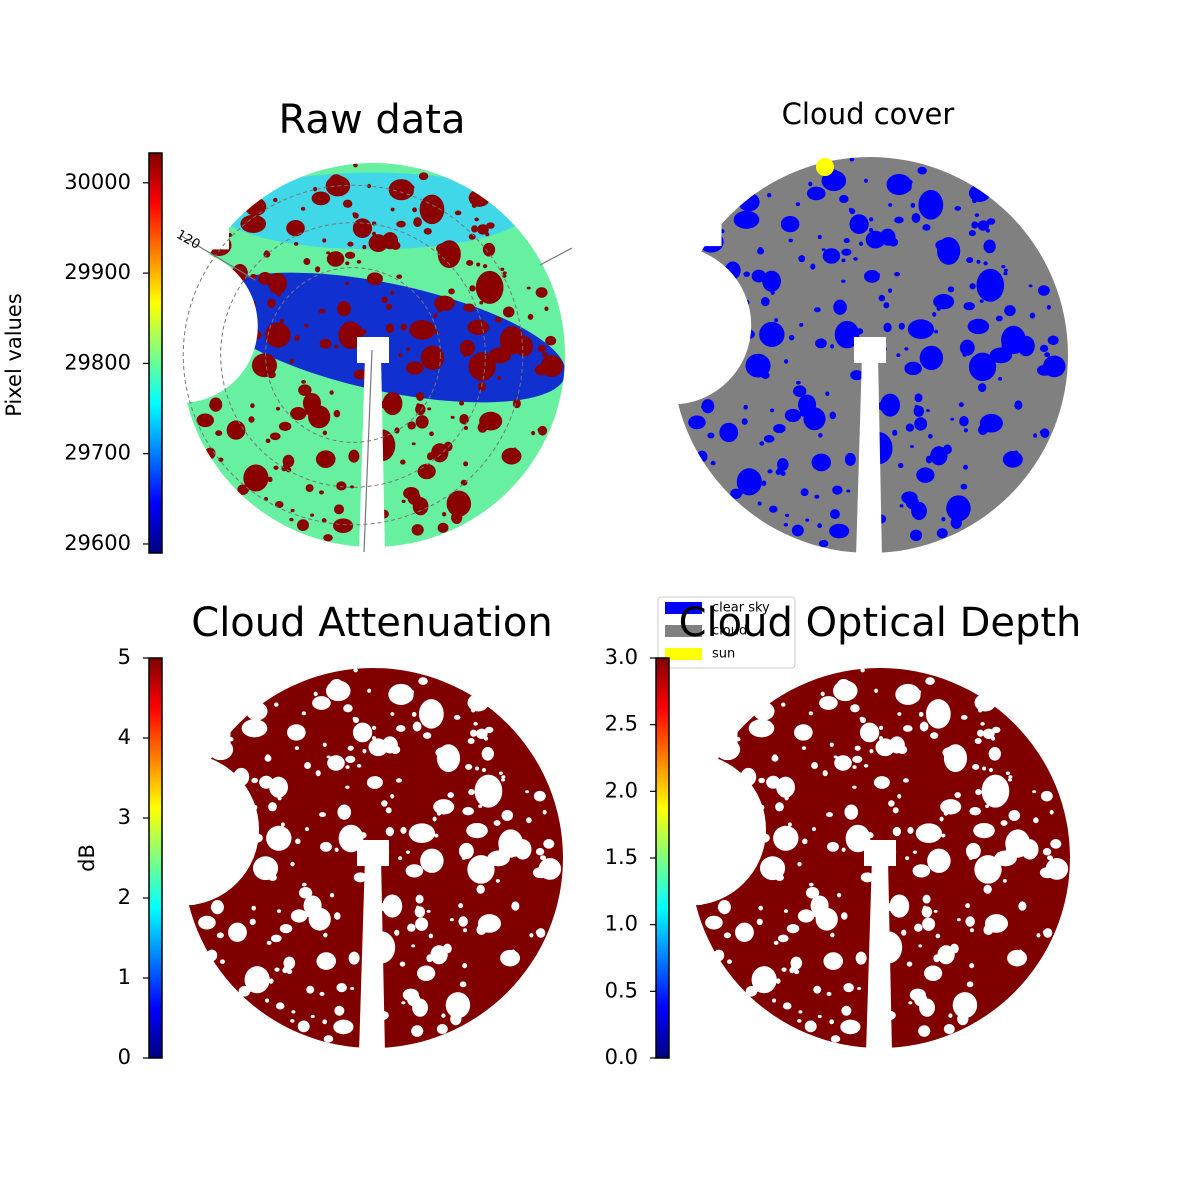  What do you see at coordinates (683, 631) in the screenshot?
I see `legend-patch` at bounding box center [683, 631].